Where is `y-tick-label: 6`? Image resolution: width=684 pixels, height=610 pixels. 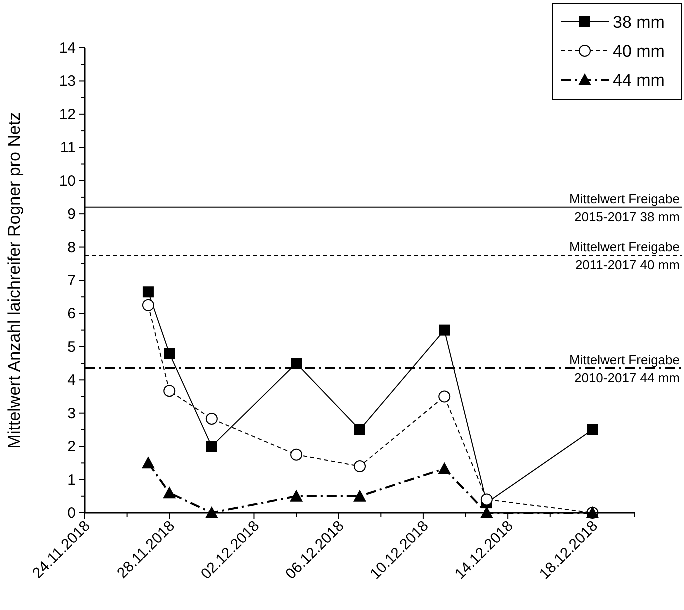 y-tick-label: 6 is located at coordinates (72, 314).